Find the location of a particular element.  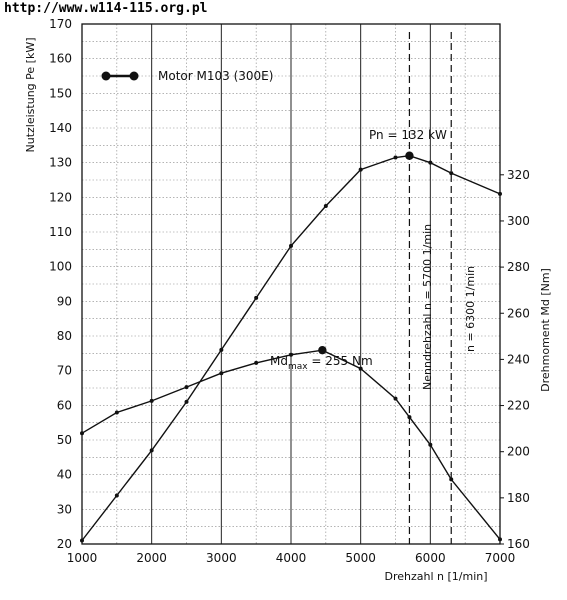

x-tick-label: 4000 is located at coordinates (291, 558).